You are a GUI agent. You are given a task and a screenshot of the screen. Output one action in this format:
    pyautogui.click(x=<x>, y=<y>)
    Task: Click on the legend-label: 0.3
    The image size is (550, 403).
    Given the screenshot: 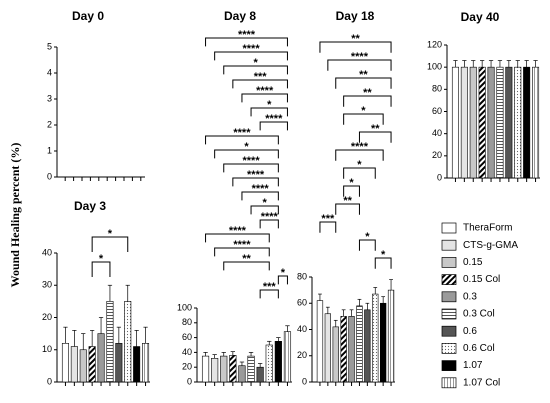 What is the action you would take?
    pyautogui.click(x=470, y=296)
    